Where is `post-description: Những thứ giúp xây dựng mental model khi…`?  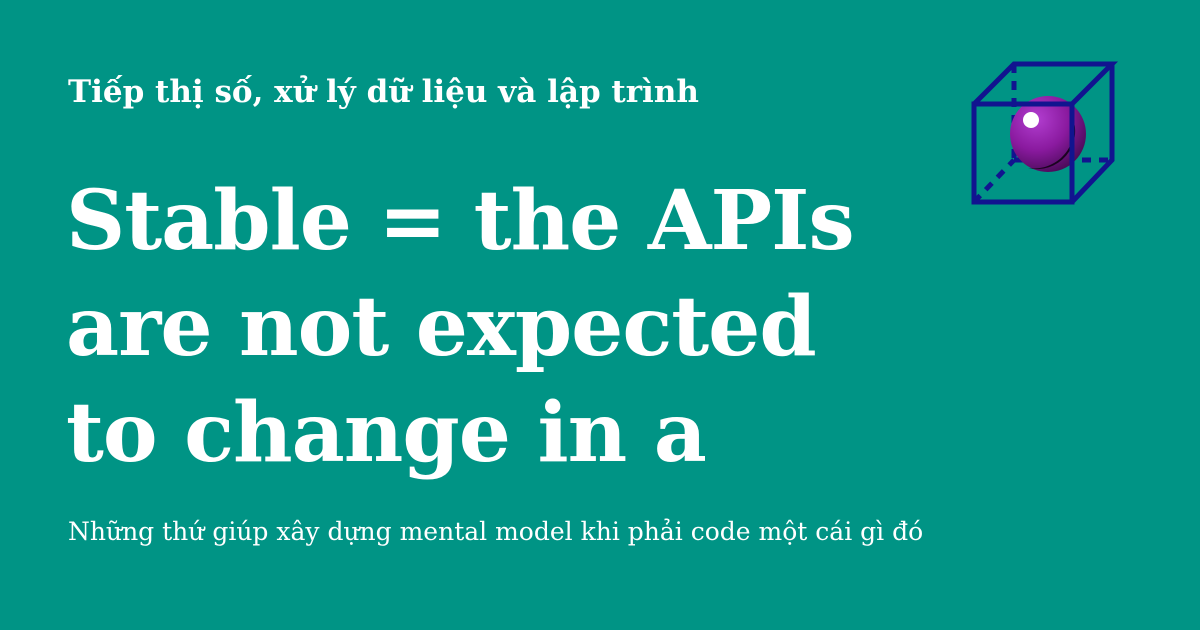 post-description: Những thứ giúp xây dựng mental model khi… is located at coordinates (496, 531).